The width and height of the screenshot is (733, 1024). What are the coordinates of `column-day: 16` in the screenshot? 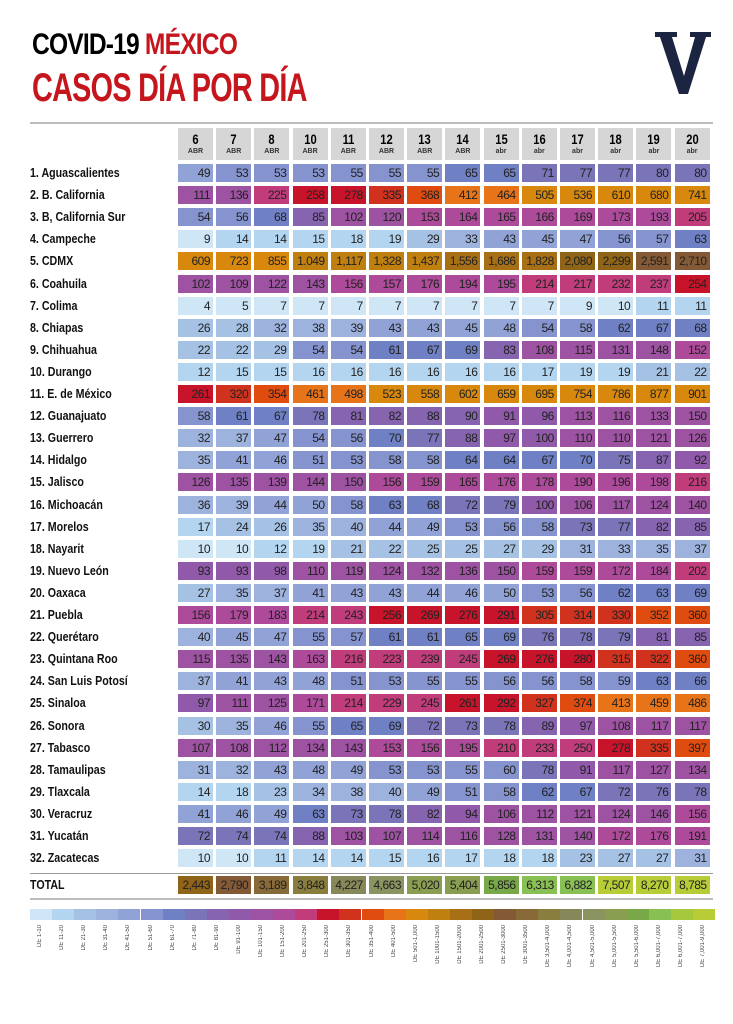 It's located at (539, 139).